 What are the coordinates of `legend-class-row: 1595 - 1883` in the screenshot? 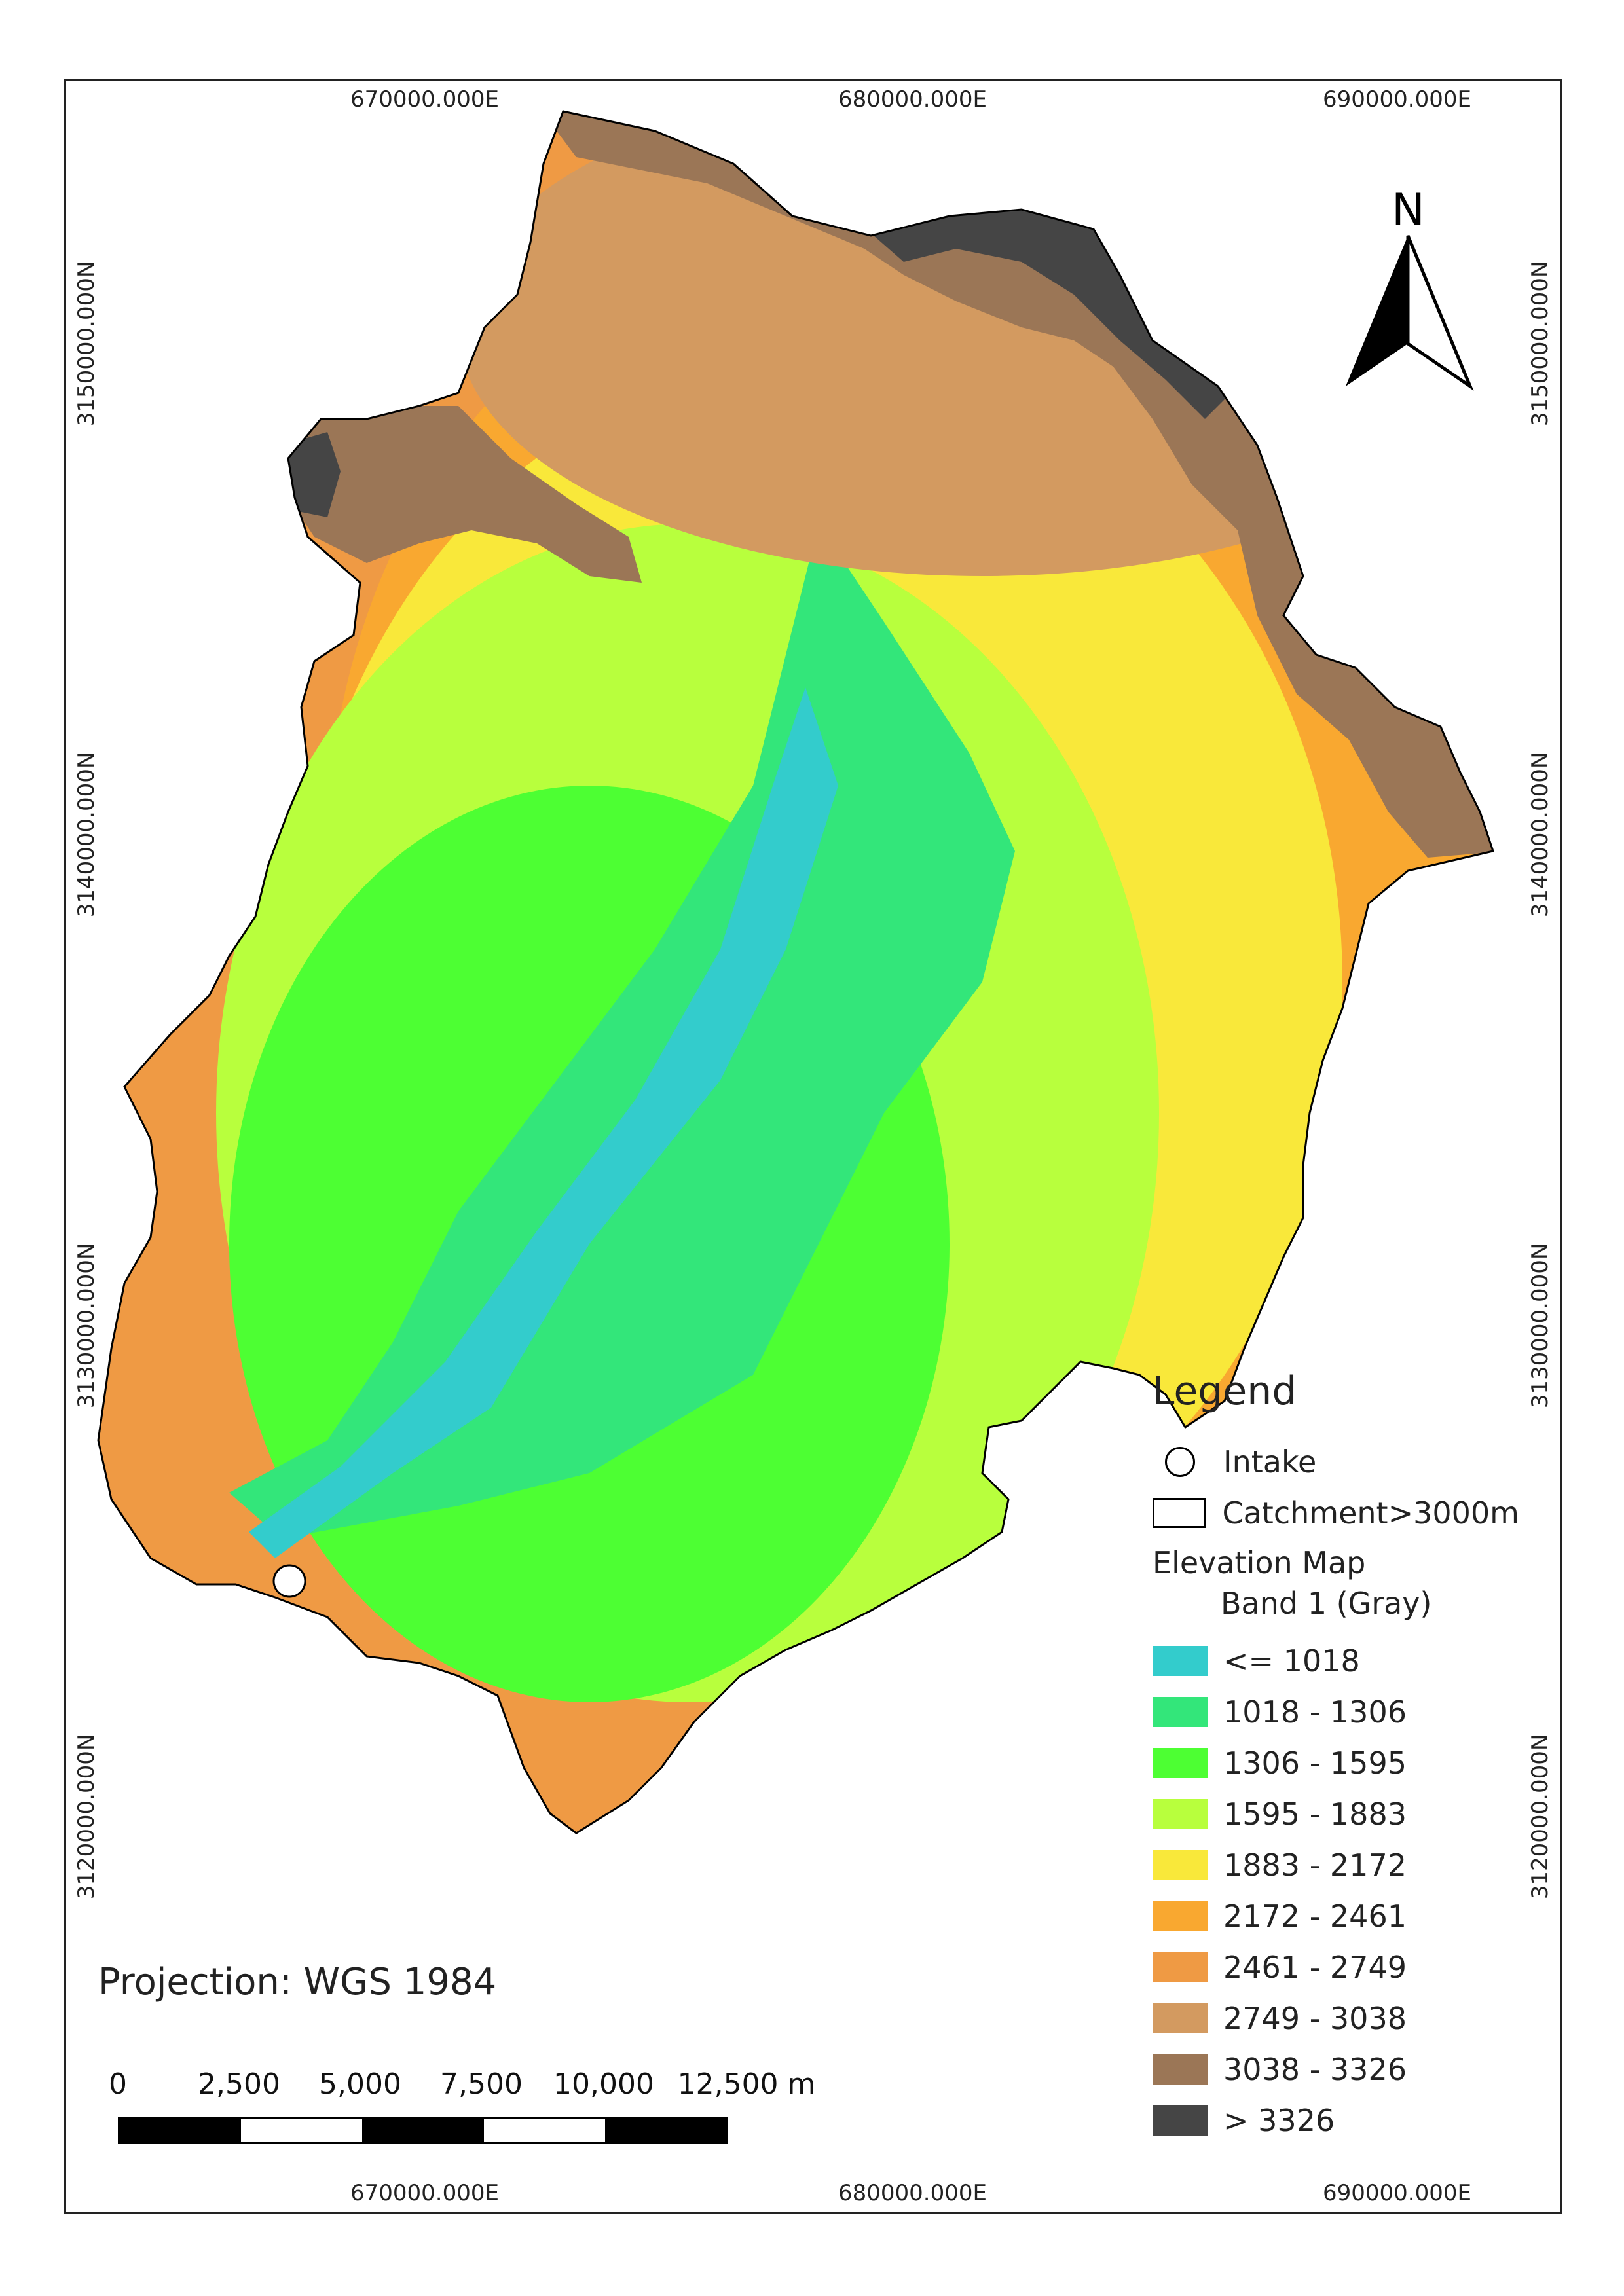 It's located at (1336, 1814).